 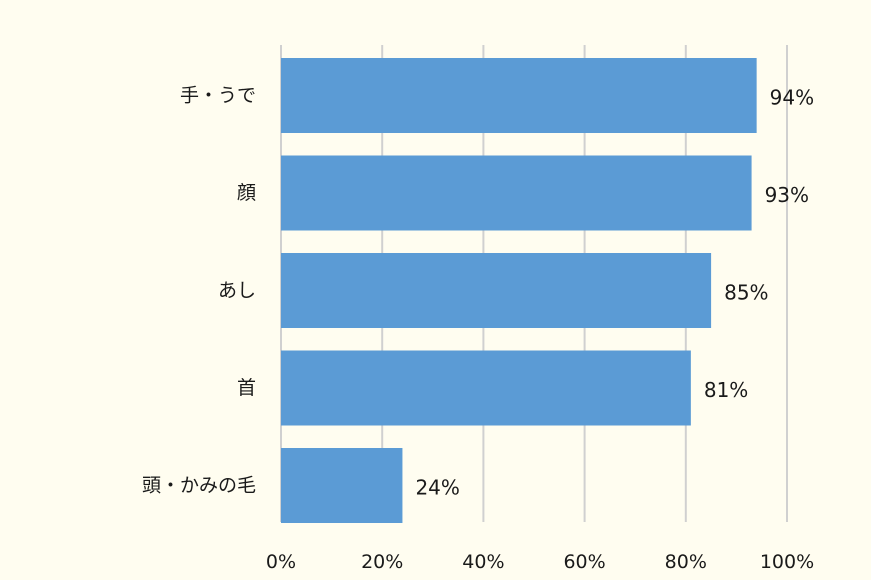 I want to click on x-axis-tick-labels: 0% 20% 40% 60% 80% 100%, so click(x=540, y=562).